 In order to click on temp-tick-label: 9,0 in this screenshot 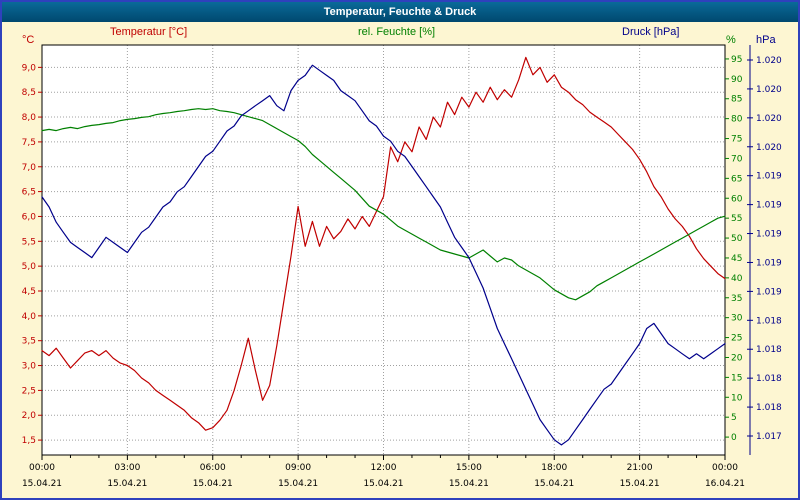, I will do `click(29, 68)`.